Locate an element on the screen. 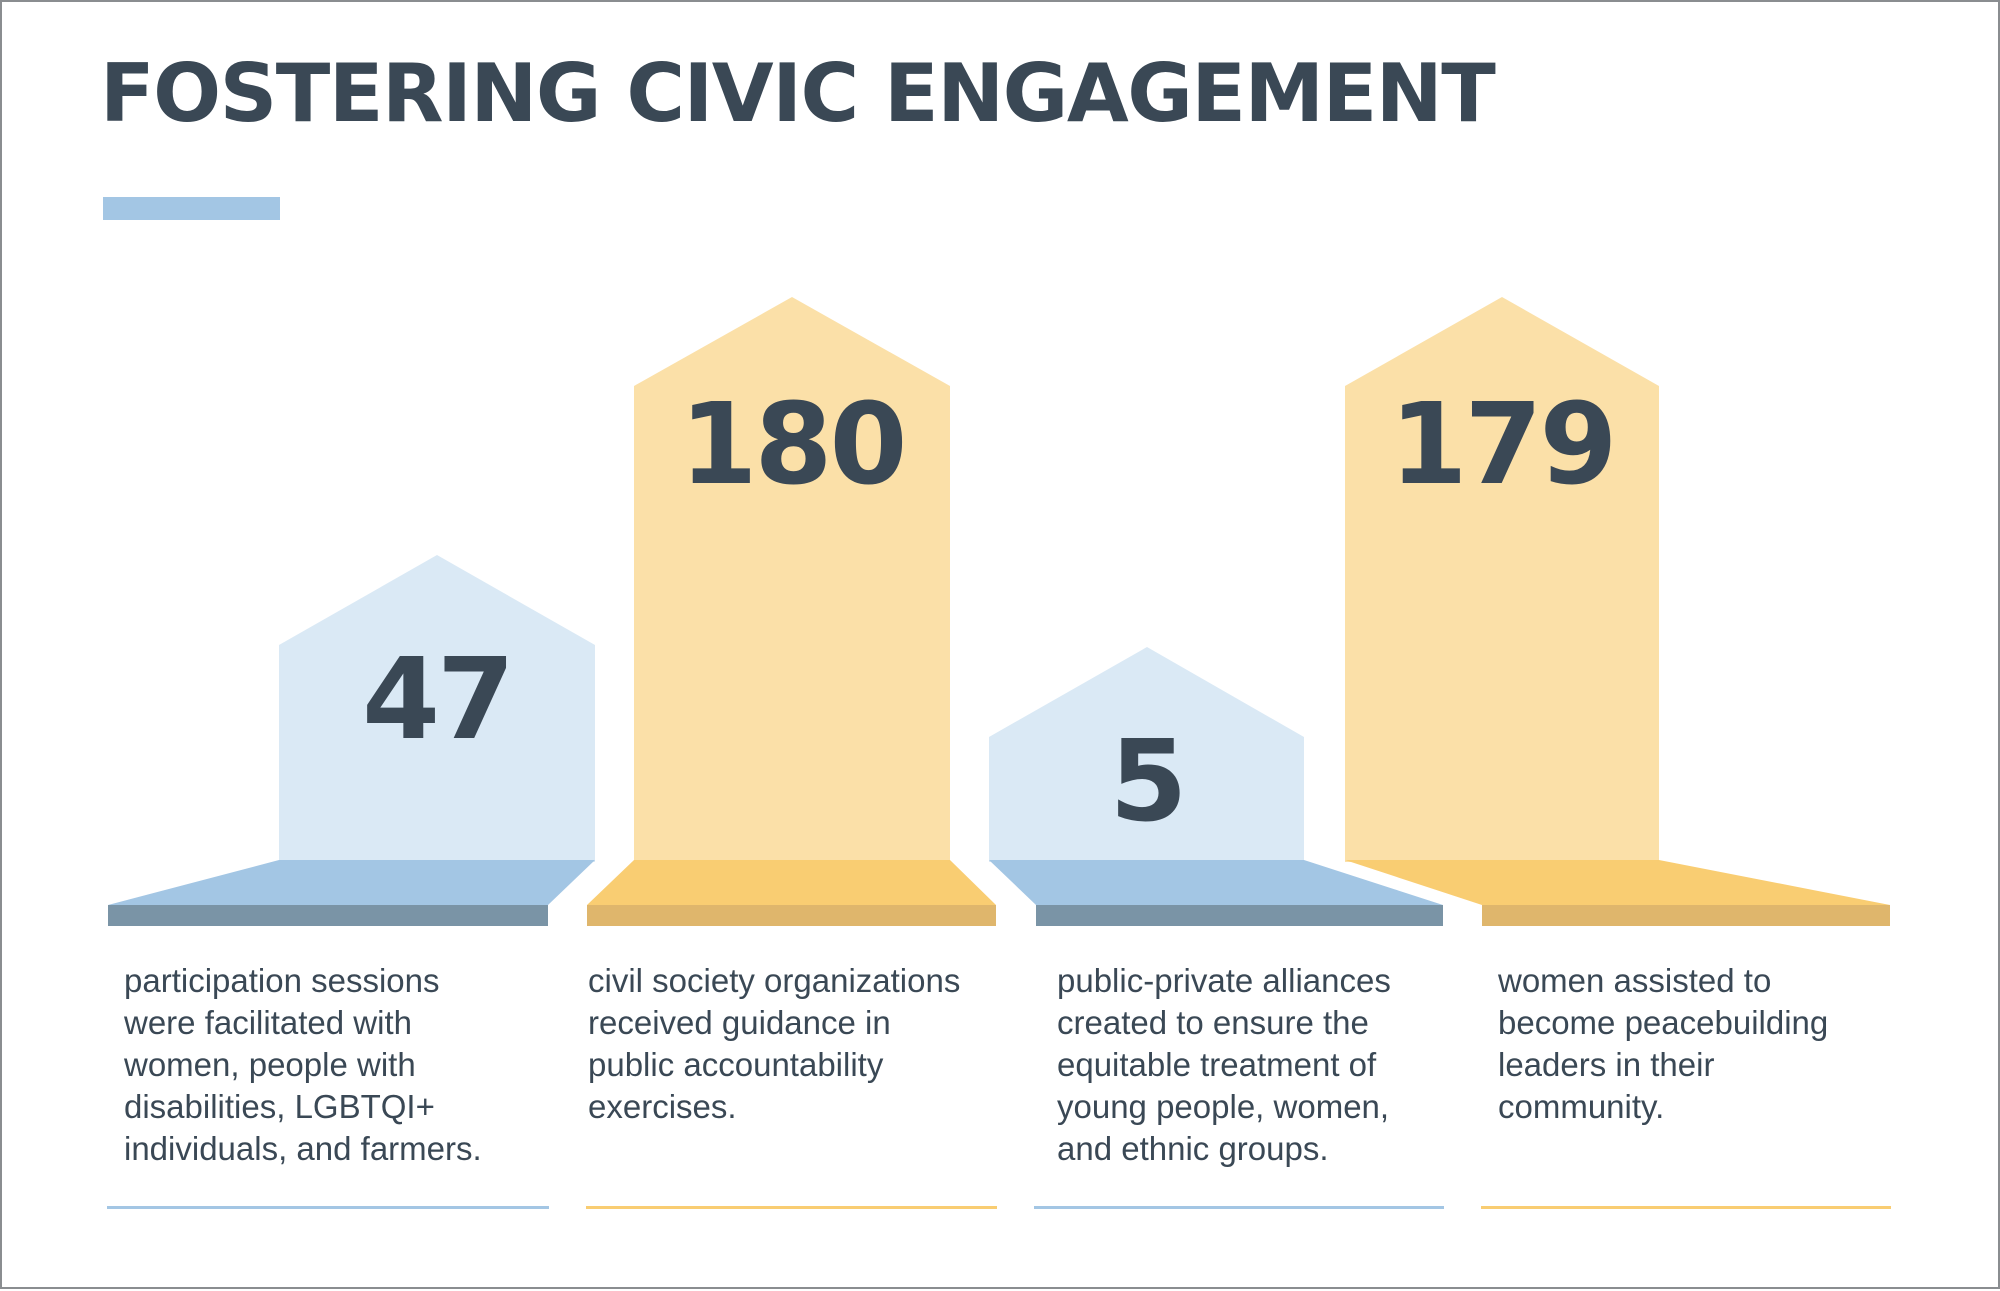 Image resolution: width=2000 pixels, height=1291 pixels. stat-3-platform-front is located at coordinates (1239, 915).